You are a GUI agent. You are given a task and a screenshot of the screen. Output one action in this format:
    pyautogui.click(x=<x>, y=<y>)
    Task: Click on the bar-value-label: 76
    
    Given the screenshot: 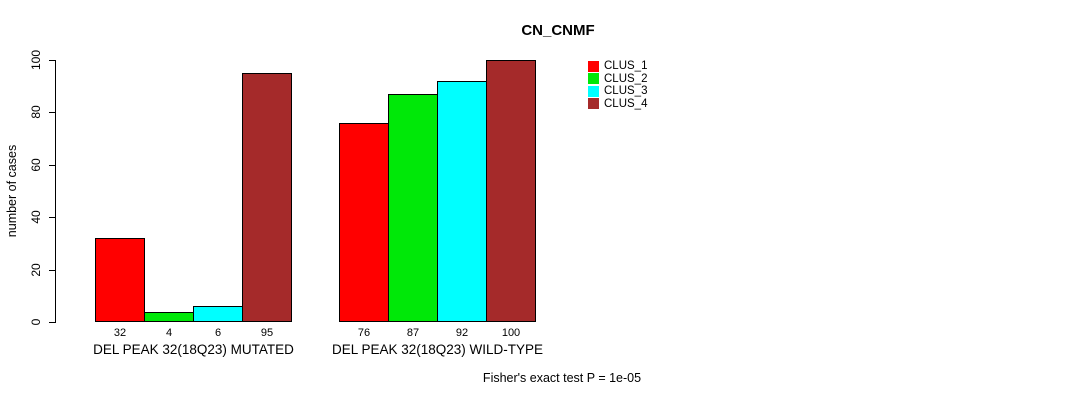 What is the action you would take?
    pyautogui.click(x=364, y=333)
    